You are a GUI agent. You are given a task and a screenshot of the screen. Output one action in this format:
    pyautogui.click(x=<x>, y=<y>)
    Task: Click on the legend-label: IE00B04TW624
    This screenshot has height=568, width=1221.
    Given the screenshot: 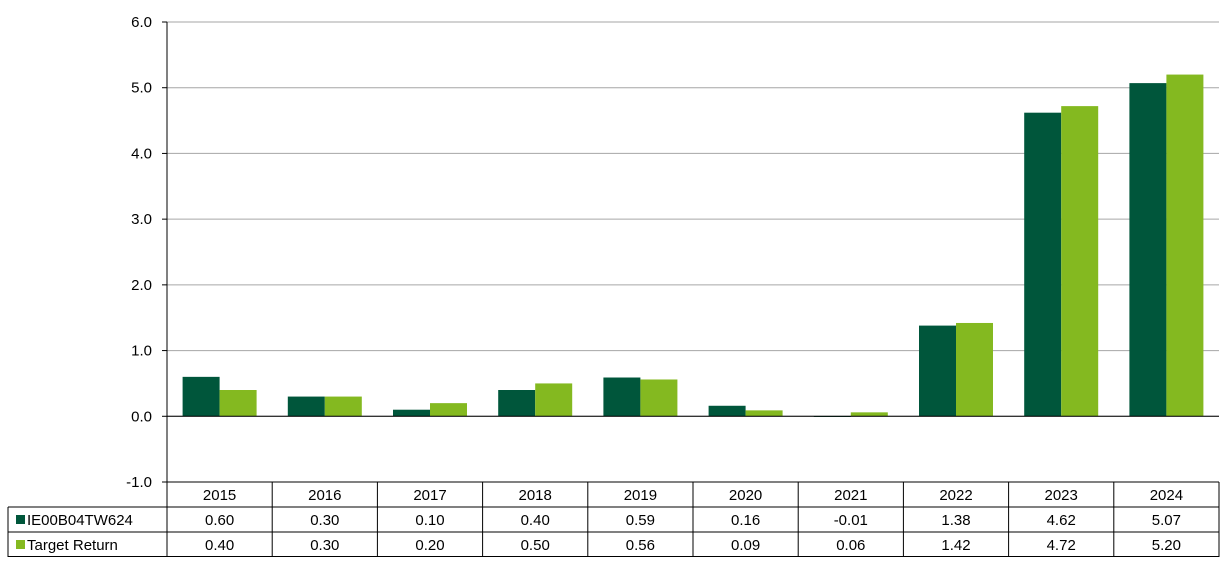 What is the action you would take?
    pyautogui.click(x=80, y=520)
    